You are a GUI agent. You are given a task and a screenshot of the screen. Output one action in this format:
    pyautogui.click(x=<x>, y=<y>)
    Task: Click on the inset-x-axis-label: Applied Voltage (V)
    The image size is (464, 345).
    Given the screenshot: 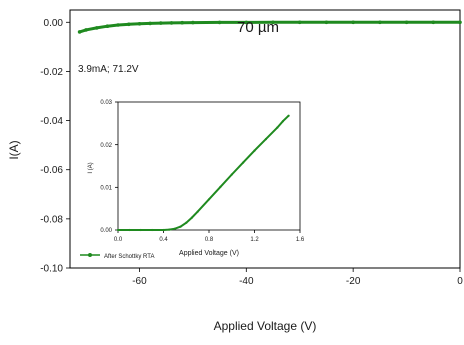 What is the action you would take?
    pyautogui.click(x=209, y=253)
    